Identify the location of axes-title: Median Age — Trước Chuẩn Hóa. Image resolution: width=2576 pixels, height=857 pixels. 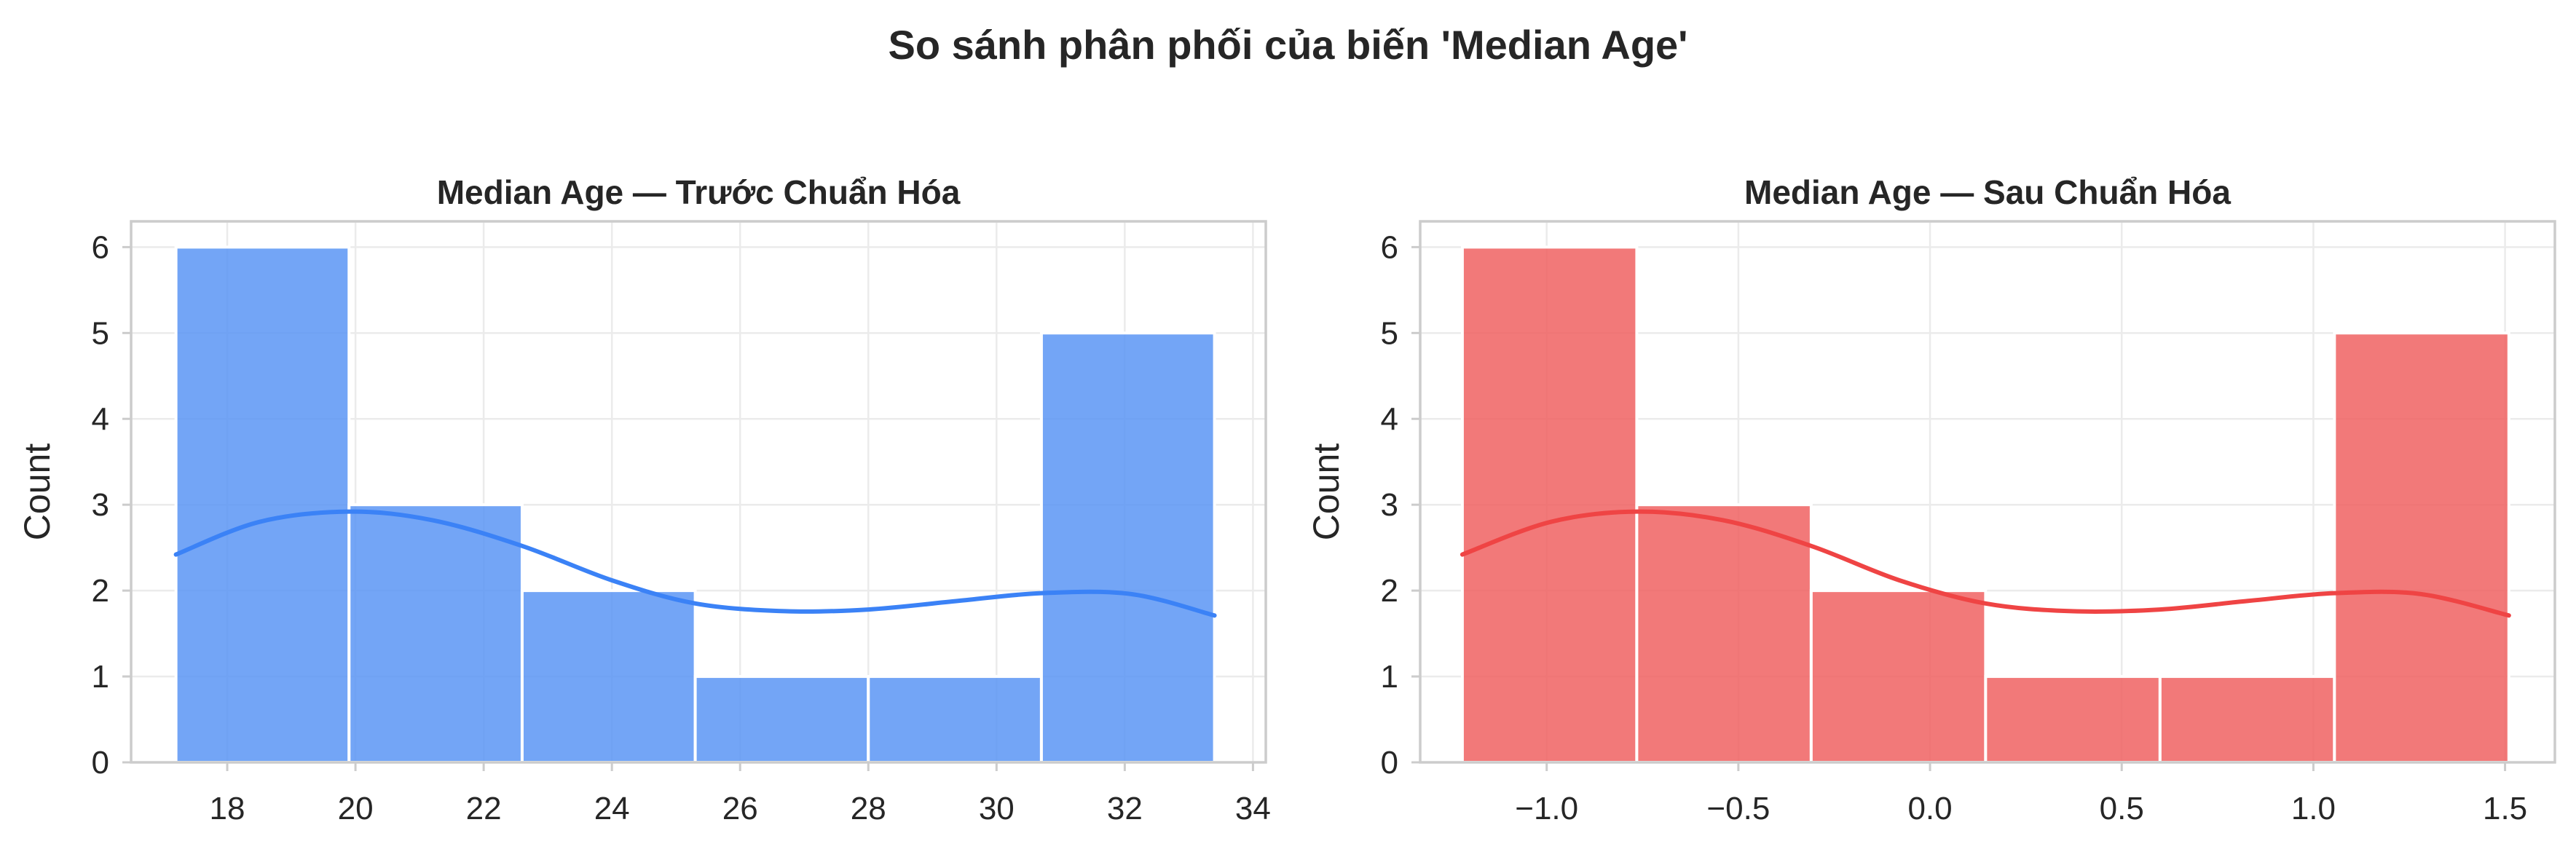
(699, 192).